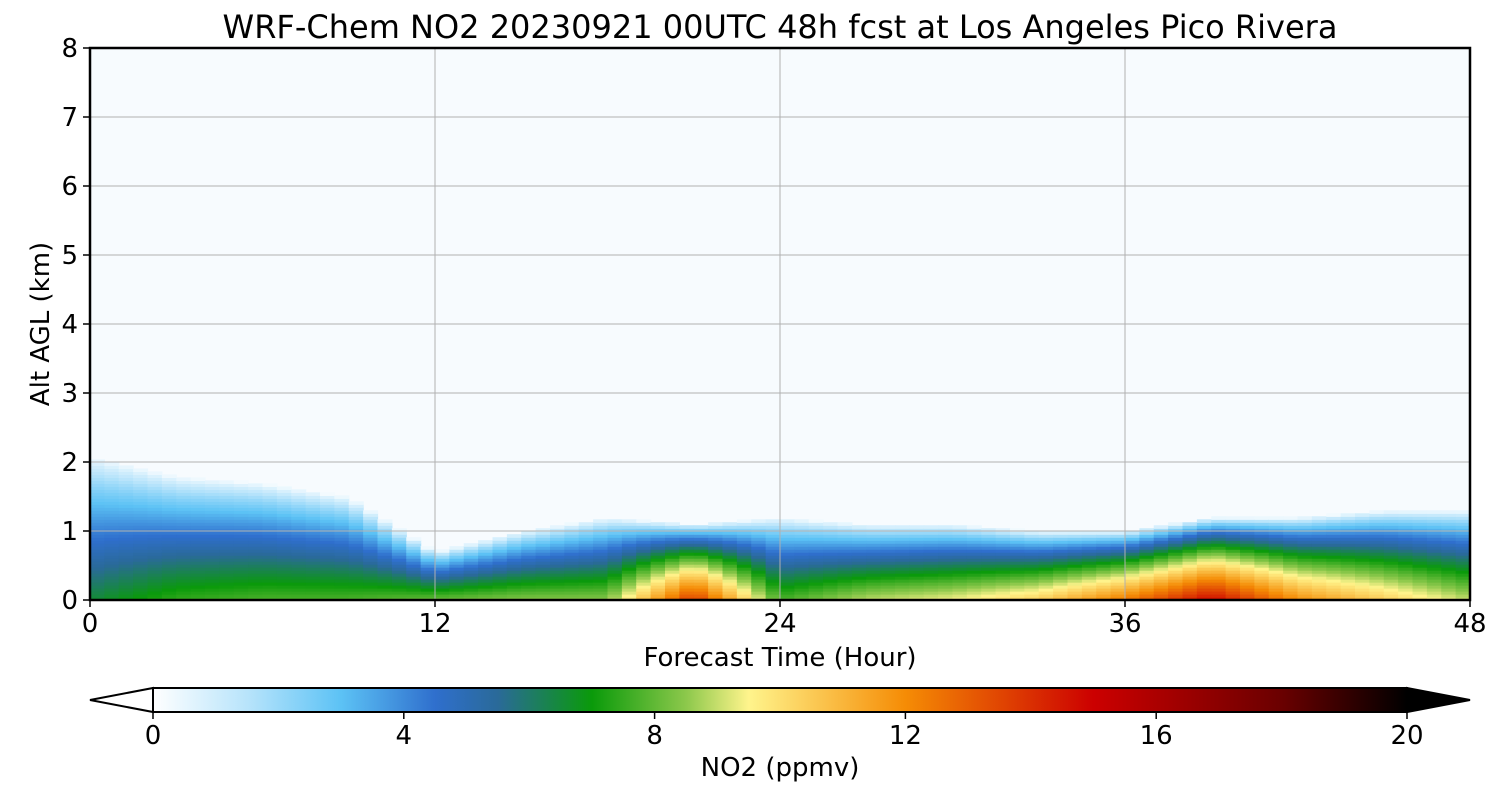 This screenshot has width=1500, height=800. What do you see at coordinates (69, 463) in the screenshot?
I see `y-tick-label: 2` at bounding box center [69, 463].